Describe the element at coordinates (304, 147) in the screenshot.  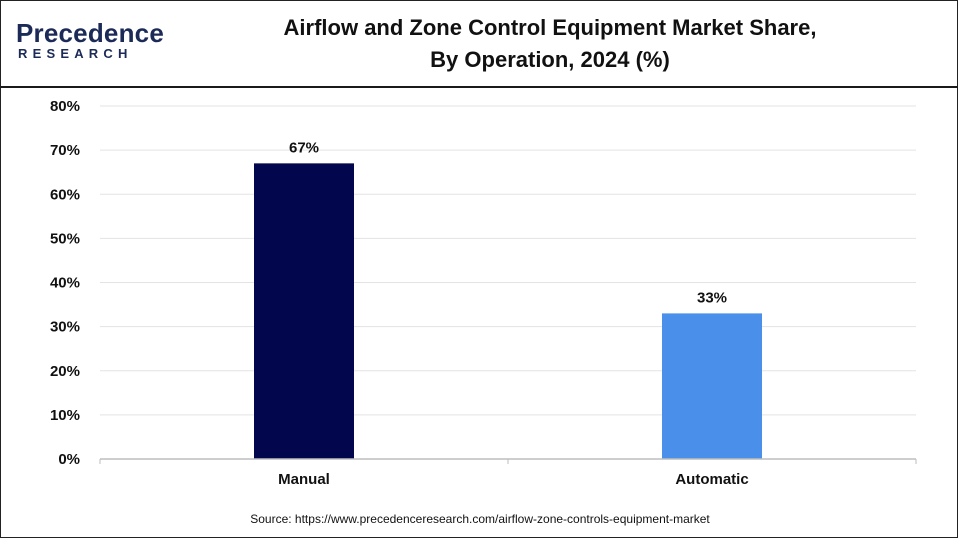
I see `data-label: 67%` at that location.